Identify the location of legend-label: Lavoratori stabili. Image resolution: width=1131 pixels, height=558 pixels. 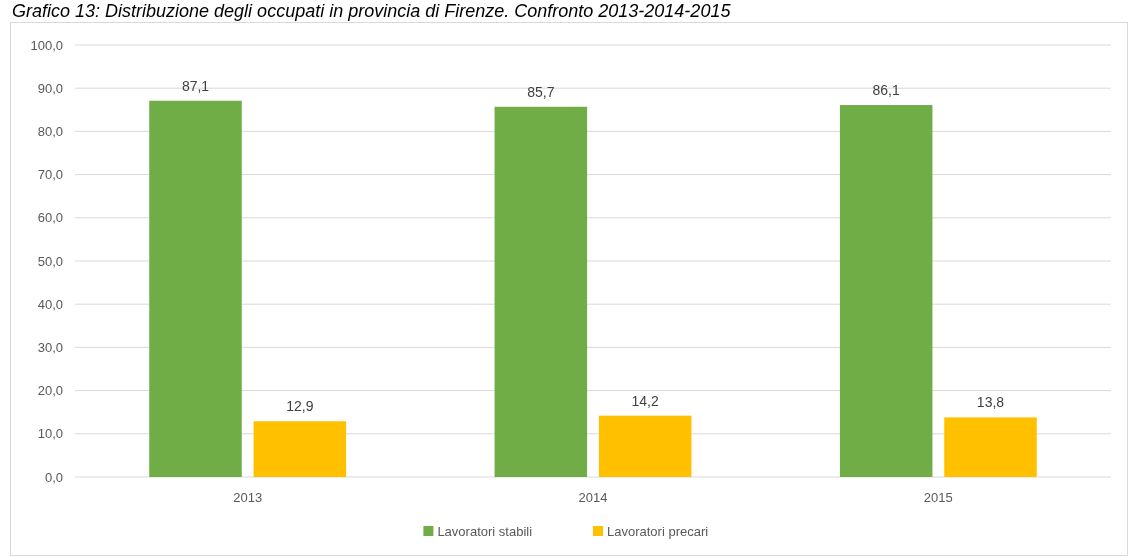
(485, 531).